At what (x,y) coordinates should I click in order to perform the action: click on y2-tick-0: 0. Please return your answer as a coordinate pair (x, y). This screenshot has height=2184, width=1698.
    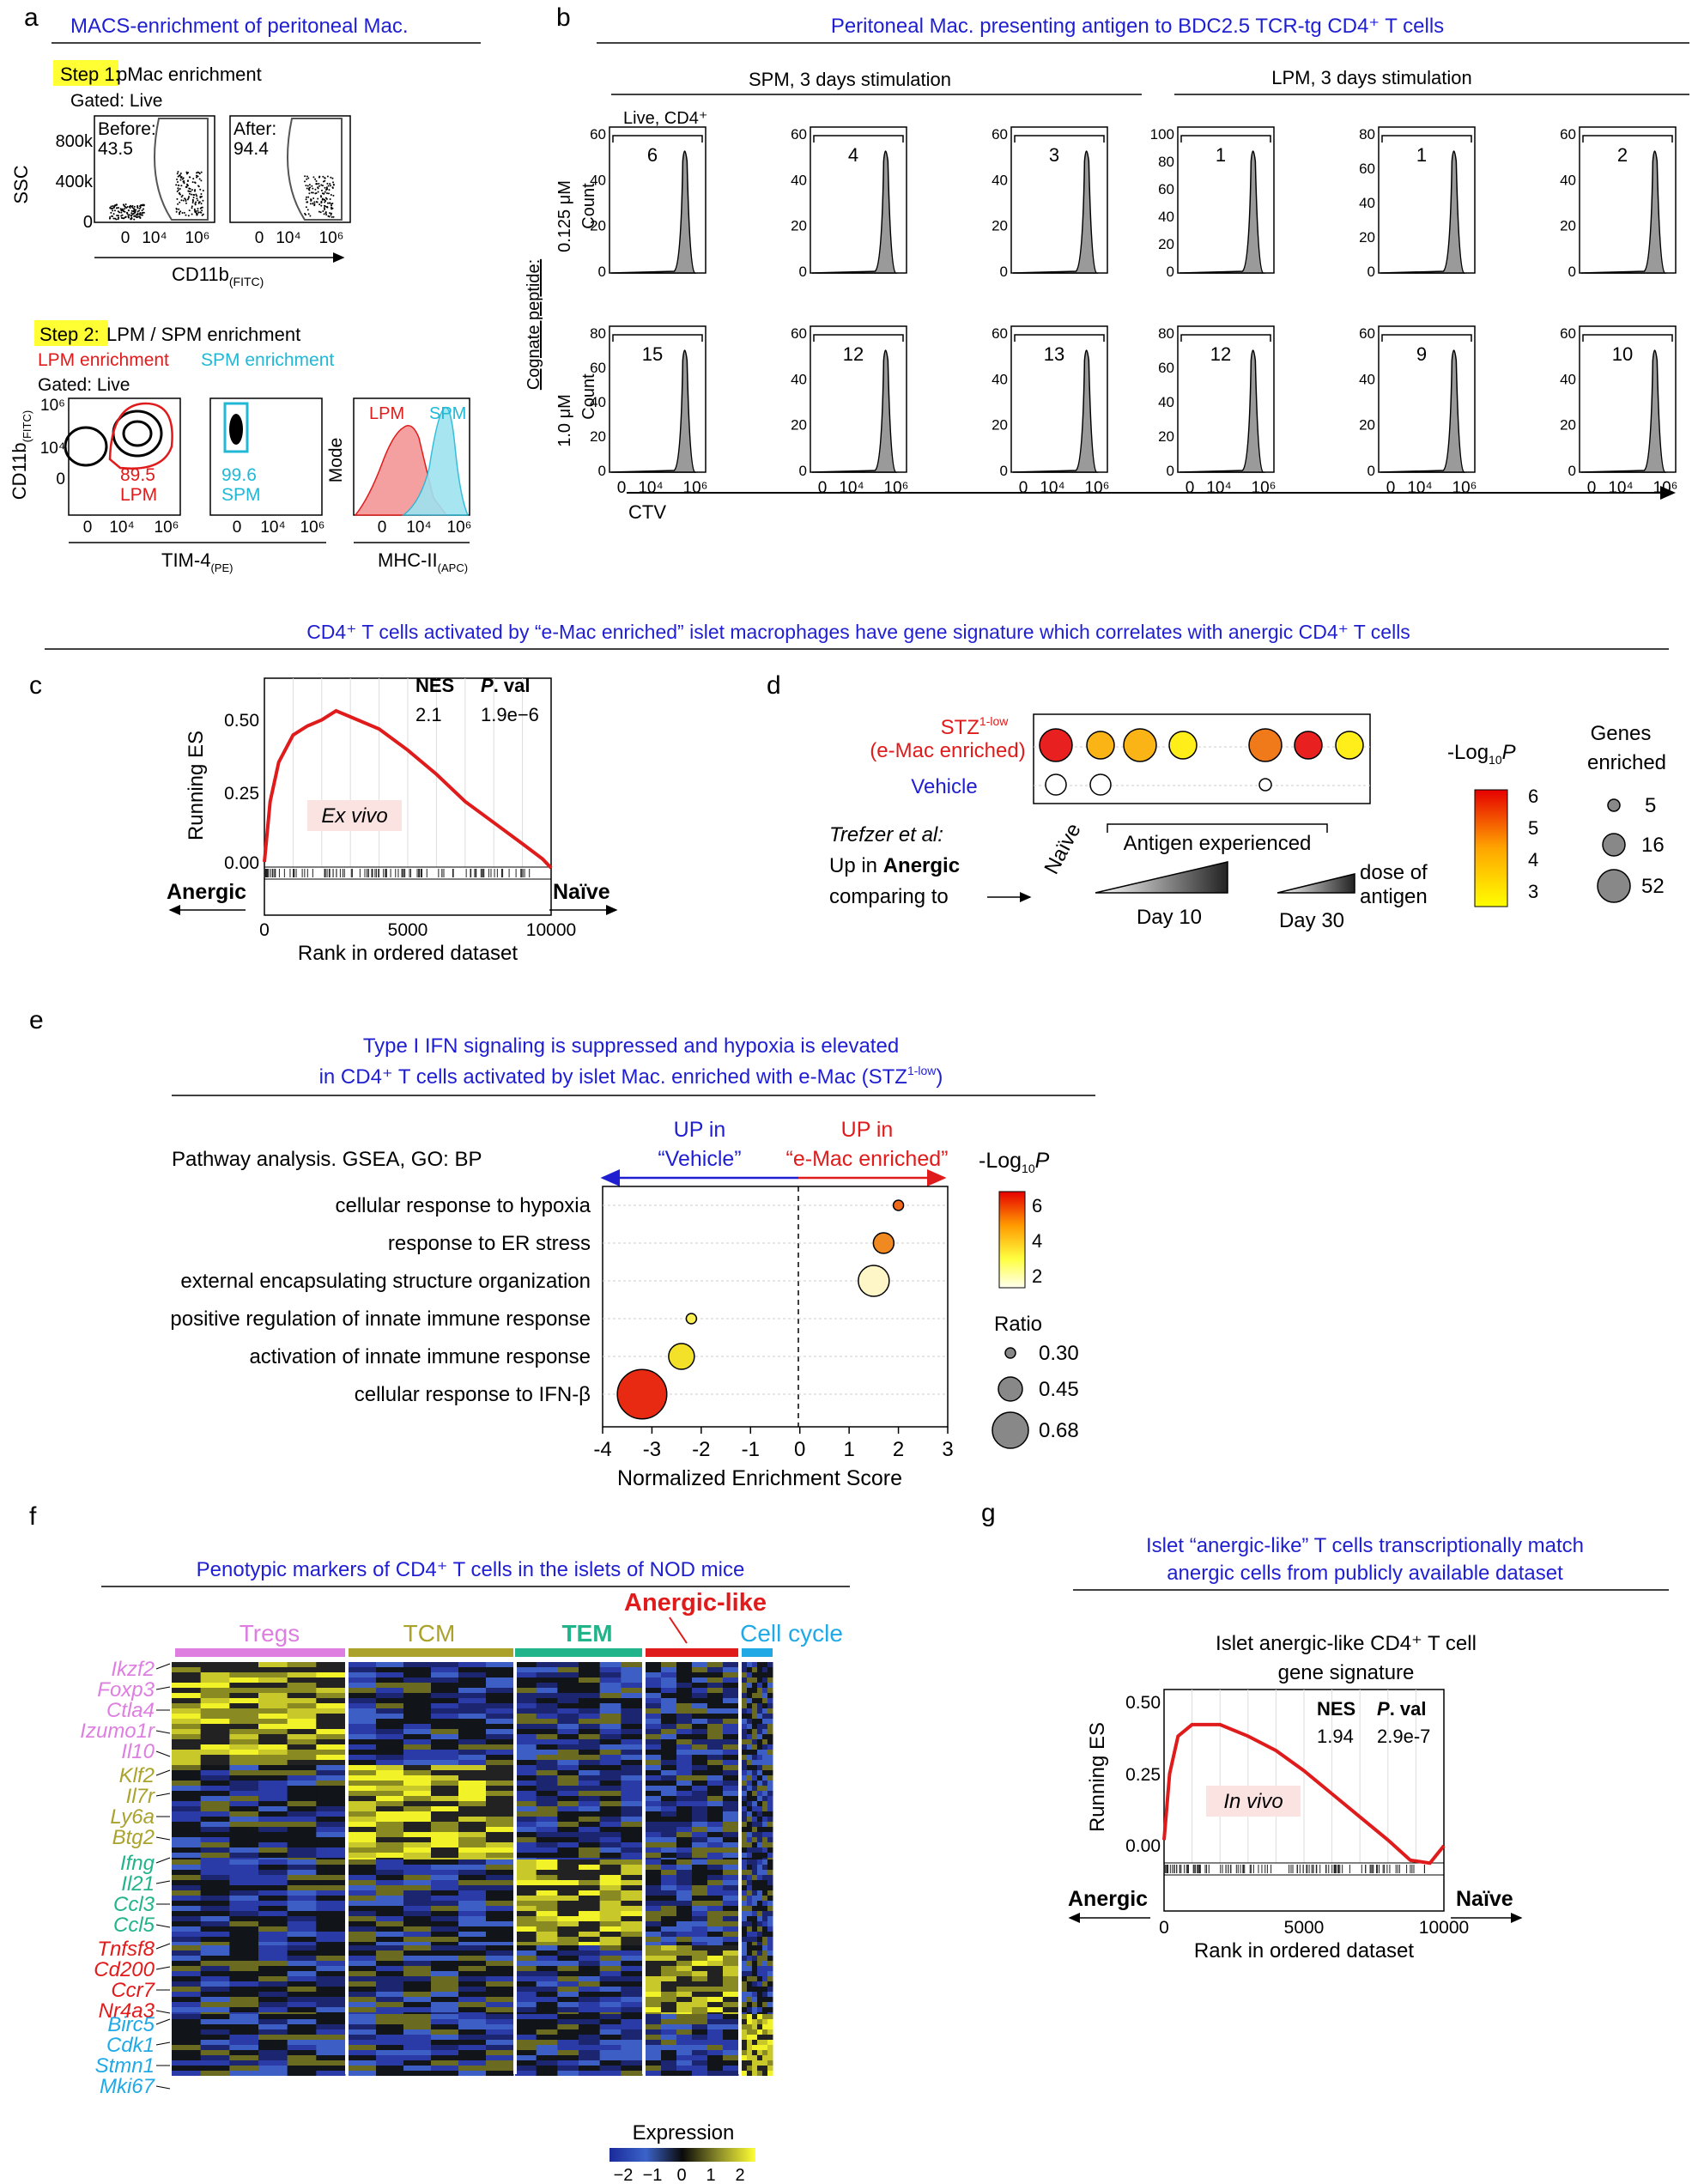
    Looking at the image, I should click on (60, 479).